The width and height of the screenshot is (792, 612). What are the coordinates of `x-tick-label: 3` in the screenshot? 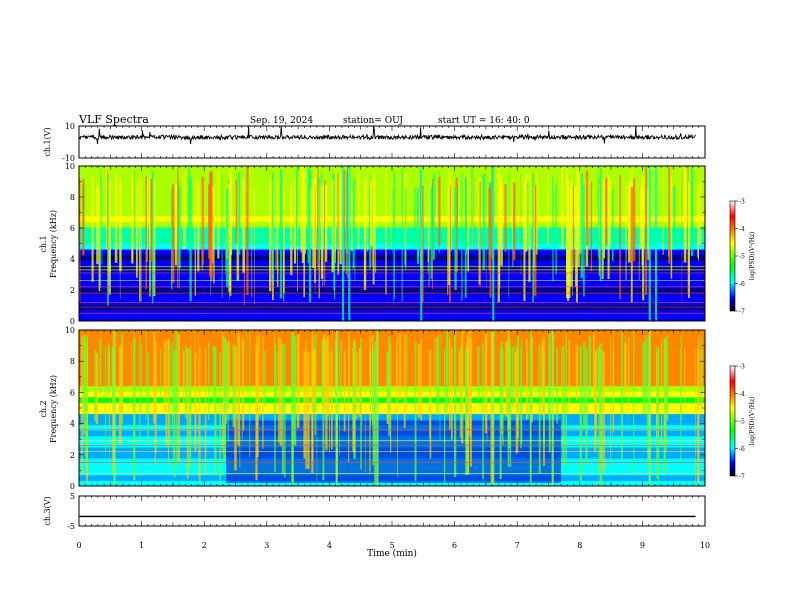 It's located at (266, 545).